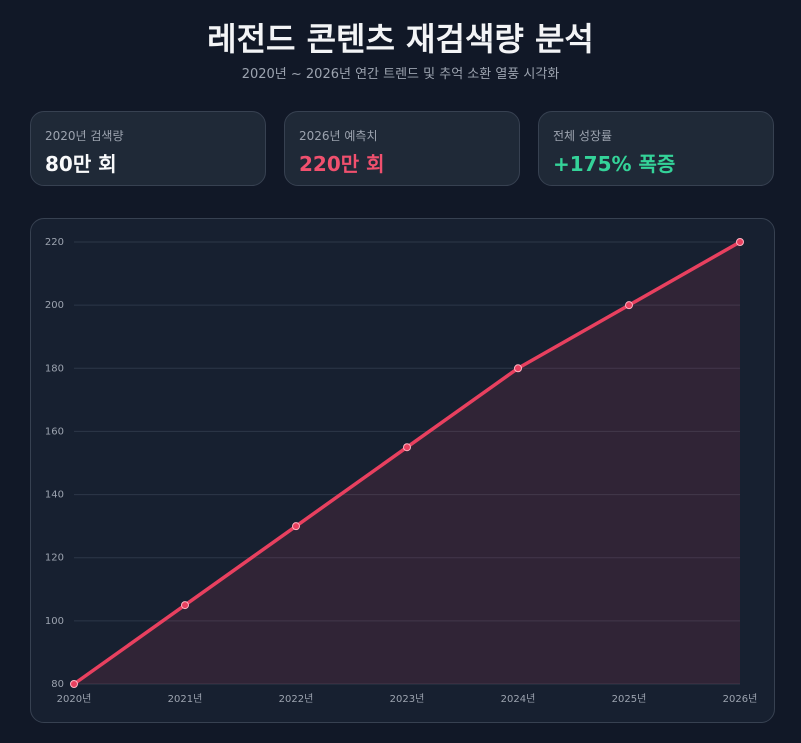  I want to click on subtitle: 2020년 ~ 2026년 연간 트렌드 및 추억 소환 열풍 시각화, so click(400, 74).